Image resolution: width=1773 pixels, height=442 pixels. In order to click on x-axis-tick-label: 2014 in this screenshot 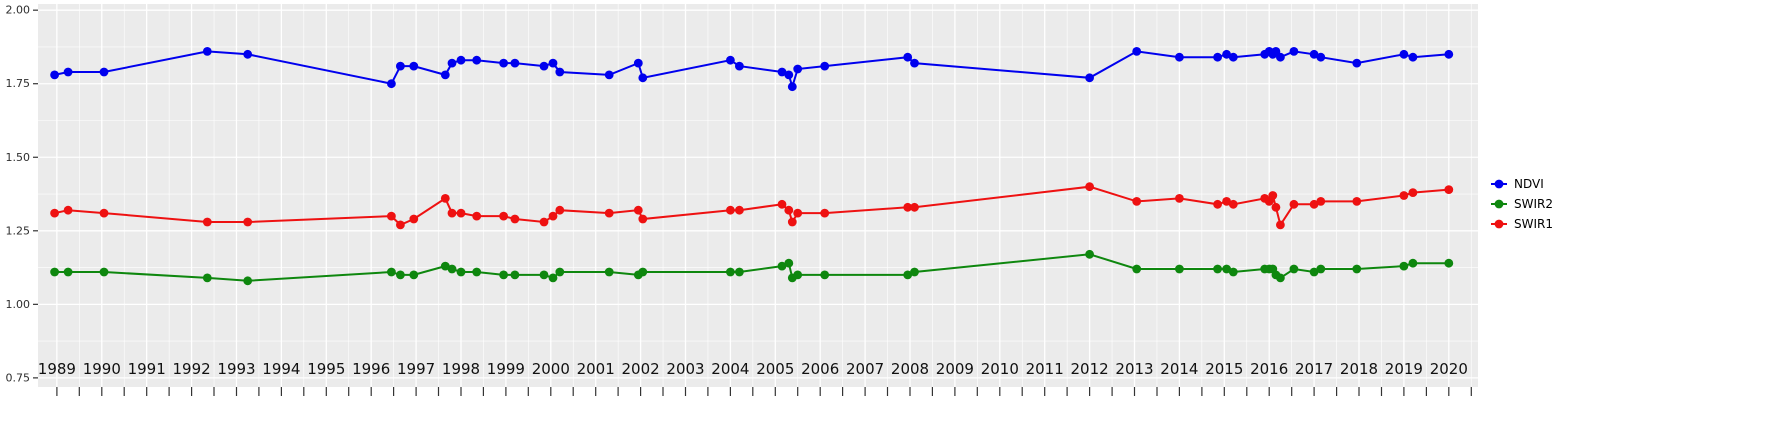, I will do `click(1179, 369)`.